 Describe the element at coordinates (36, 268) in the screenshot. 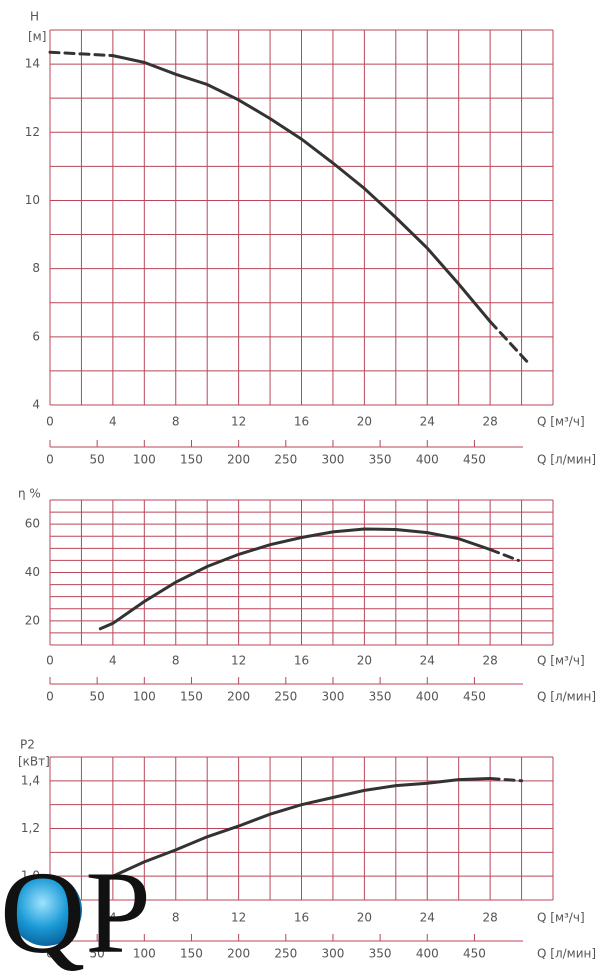

I see `y-tick-label: 8` at that location.